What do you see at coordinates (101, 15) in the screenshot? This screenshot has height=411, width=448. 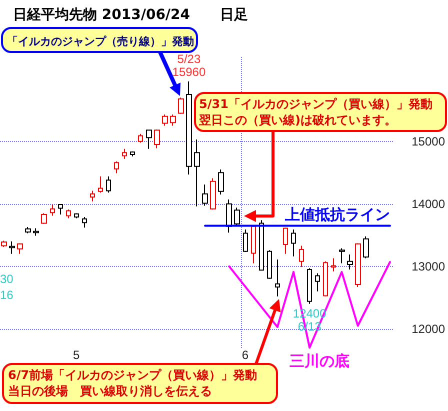 I see `chart-title: 日経平均先物 2013/06/24` at bounding box center [101, 15].